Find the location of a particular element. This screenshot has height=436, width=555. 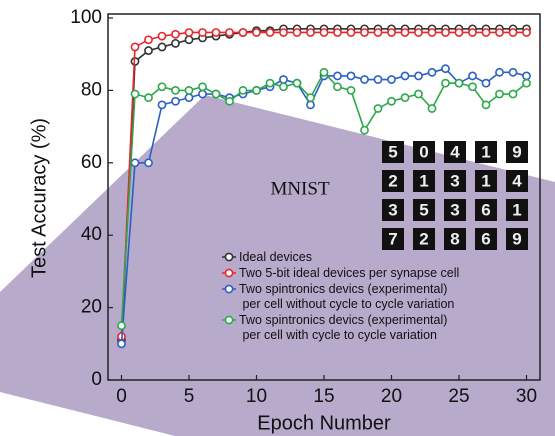

y-axis-label: Test Accuracy (%) is located at coordinates (39, 198).